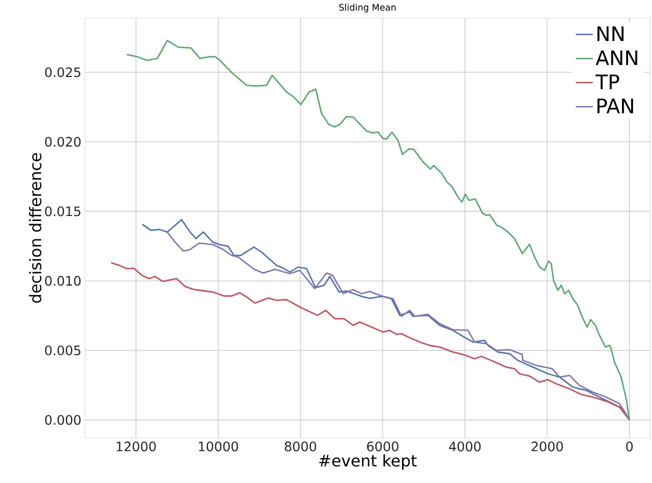 The width and height of the screenshot is (652, 483). Describe the element at coordinates (616, 106) in the screenshot. I see `legend-label: PAN` at that location.